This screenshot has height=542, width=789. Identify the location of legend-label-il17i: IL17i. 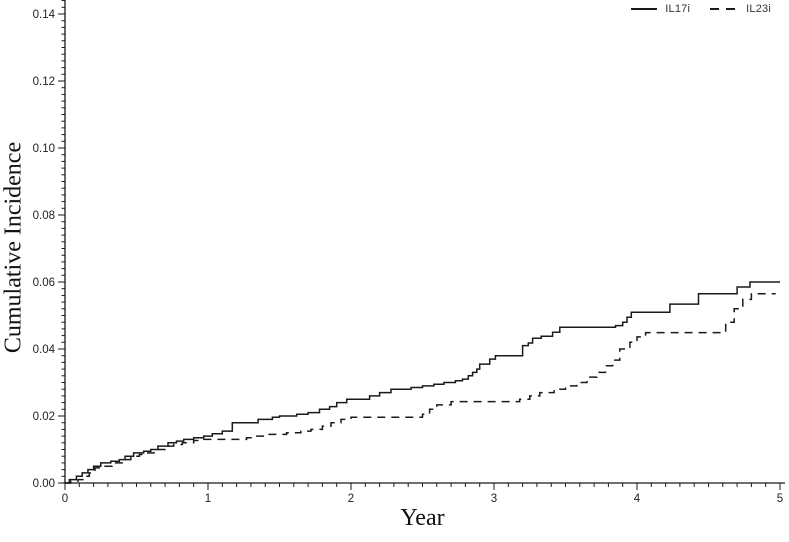
(678, 9).